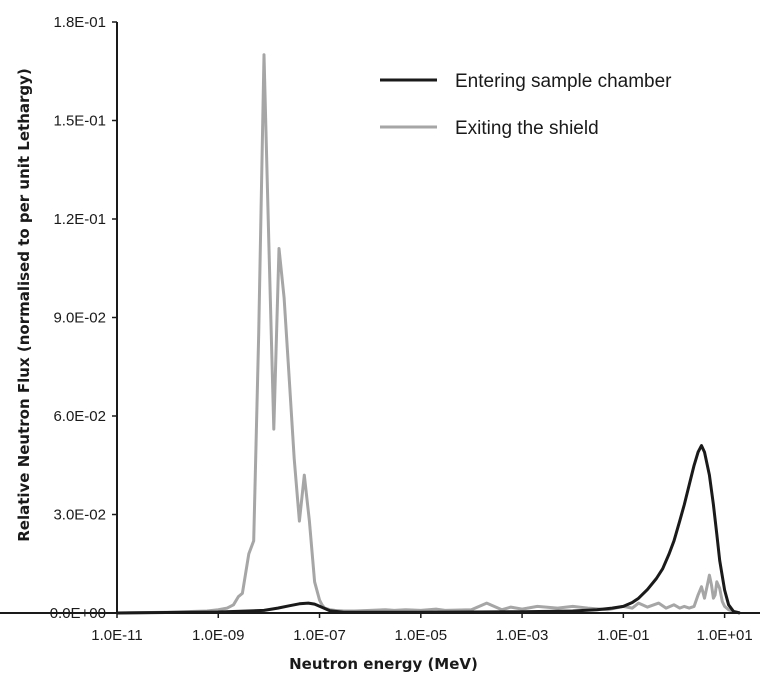 The height and width of the screenshot is (675, 763). What do you see at coordinates (623, 635) in the screenshot?
I see `x-tick-label: 1.0E-01` at bounding box center [623, 635].